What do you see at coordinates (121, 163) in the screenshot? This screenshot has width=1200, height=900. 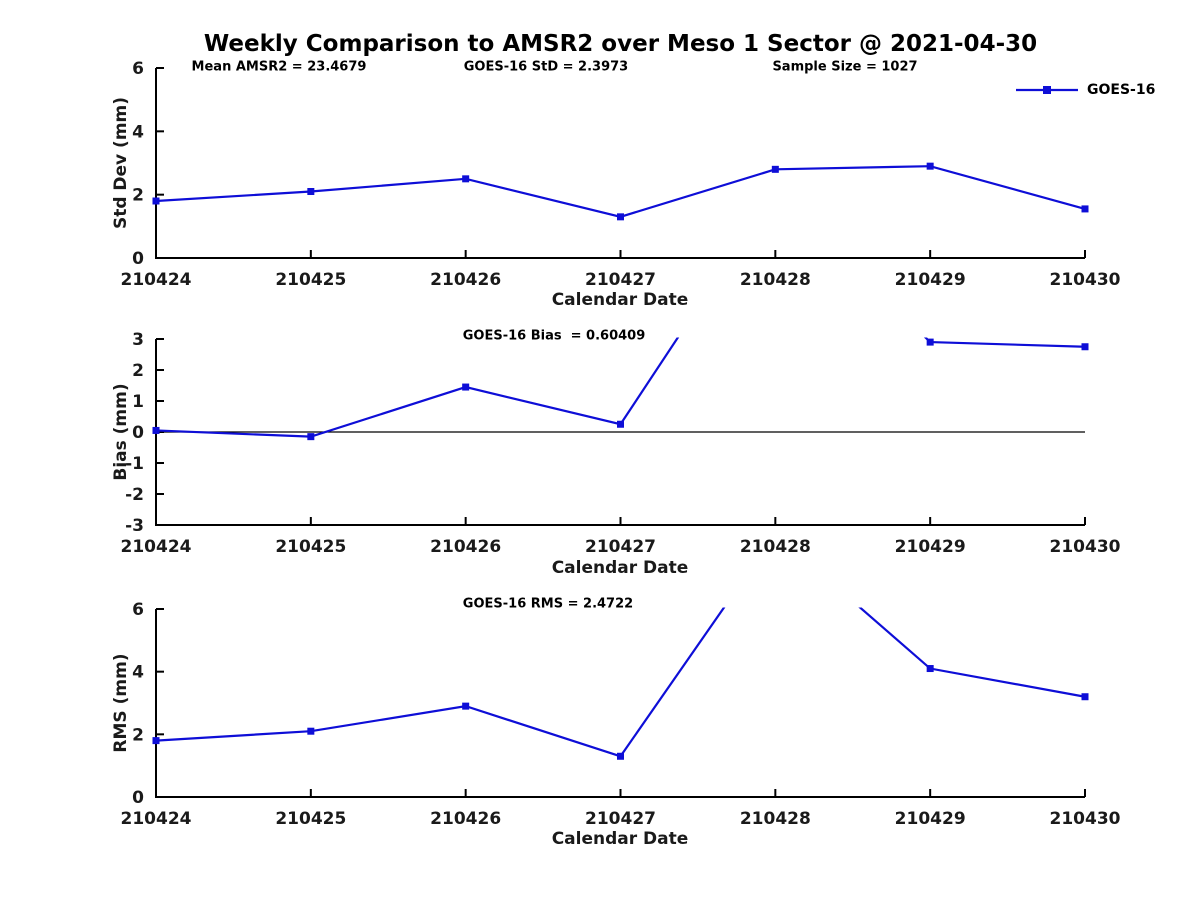 I see `stddev-y-axis-label: Std Dev (mm)` at bounding box center [121, 163].